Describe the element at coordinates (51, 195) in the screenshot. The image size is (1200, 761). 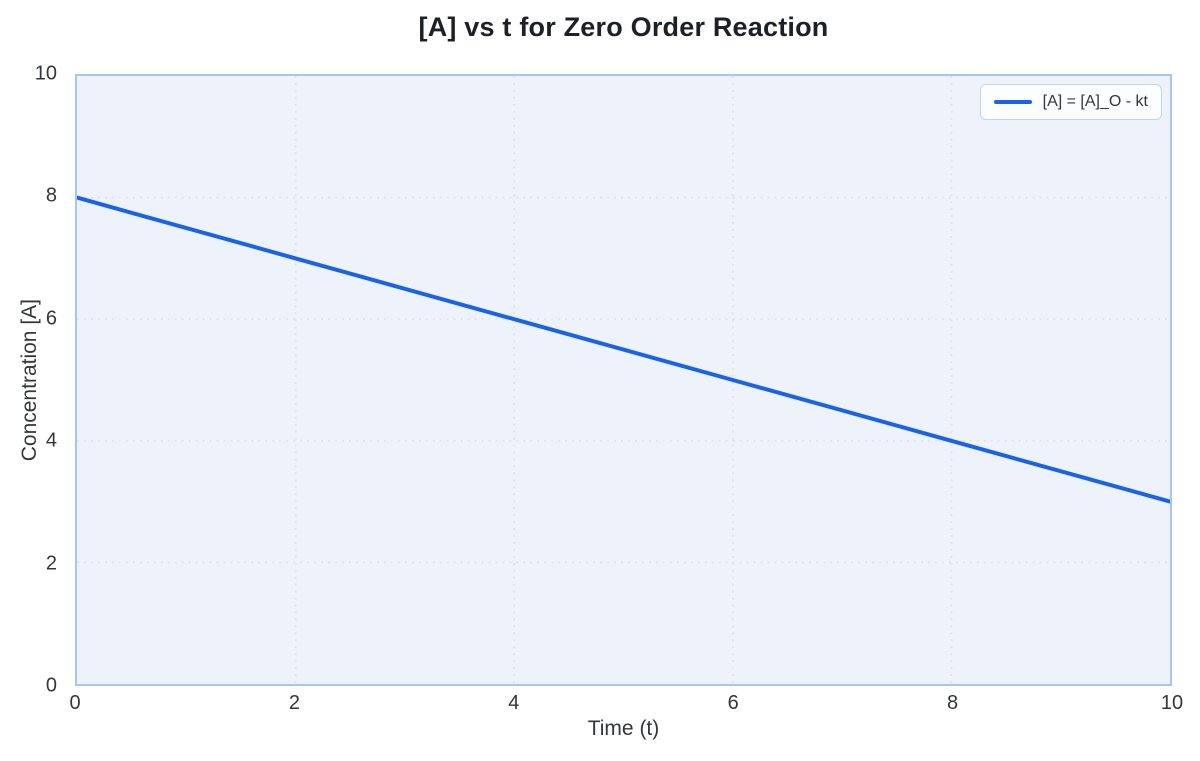
I see `y-tick-label: 8` at that location.